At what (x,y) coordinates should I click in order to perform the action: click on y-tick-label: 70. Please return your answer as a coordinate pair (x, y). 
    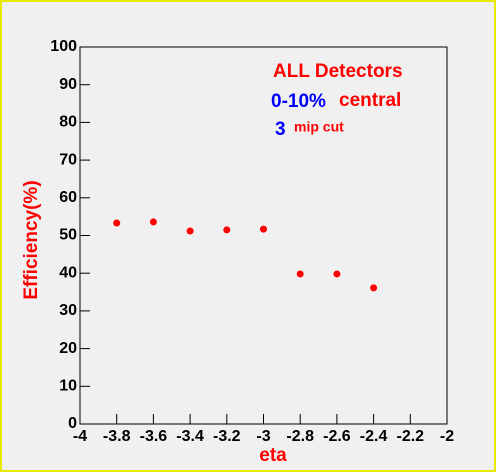
    Looking at the image, I should click on (68, 159).